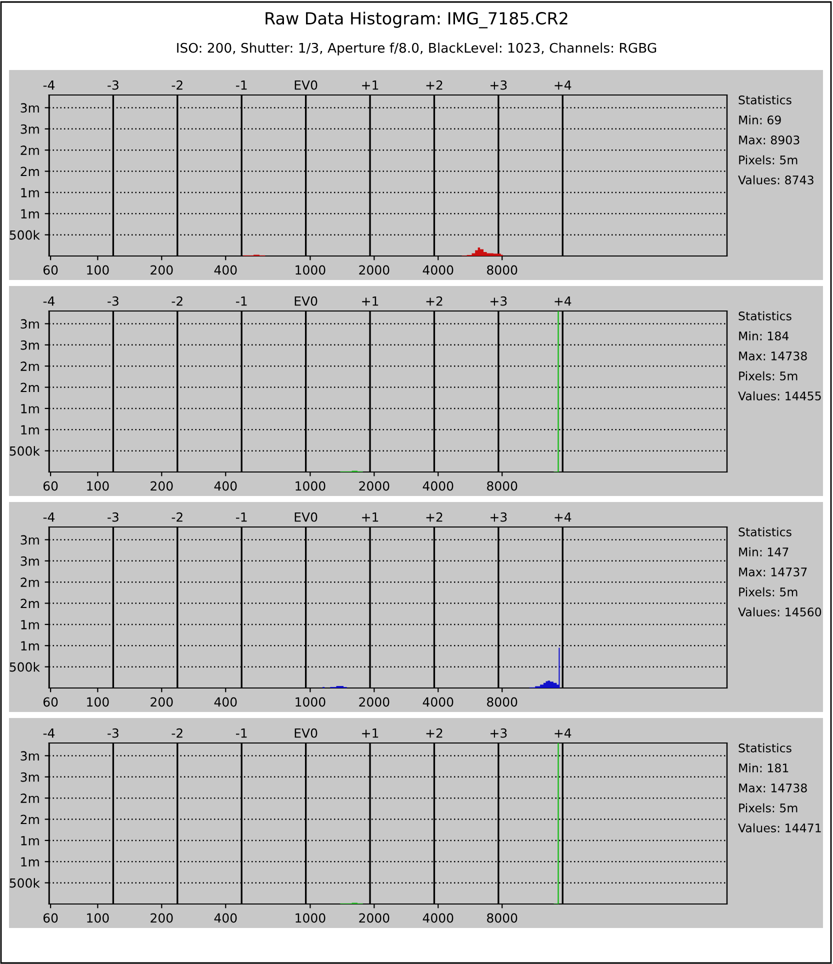 The width and height of the screenshot is (833, 964). I want to click on text: Values: 8743, so click(776, 179).